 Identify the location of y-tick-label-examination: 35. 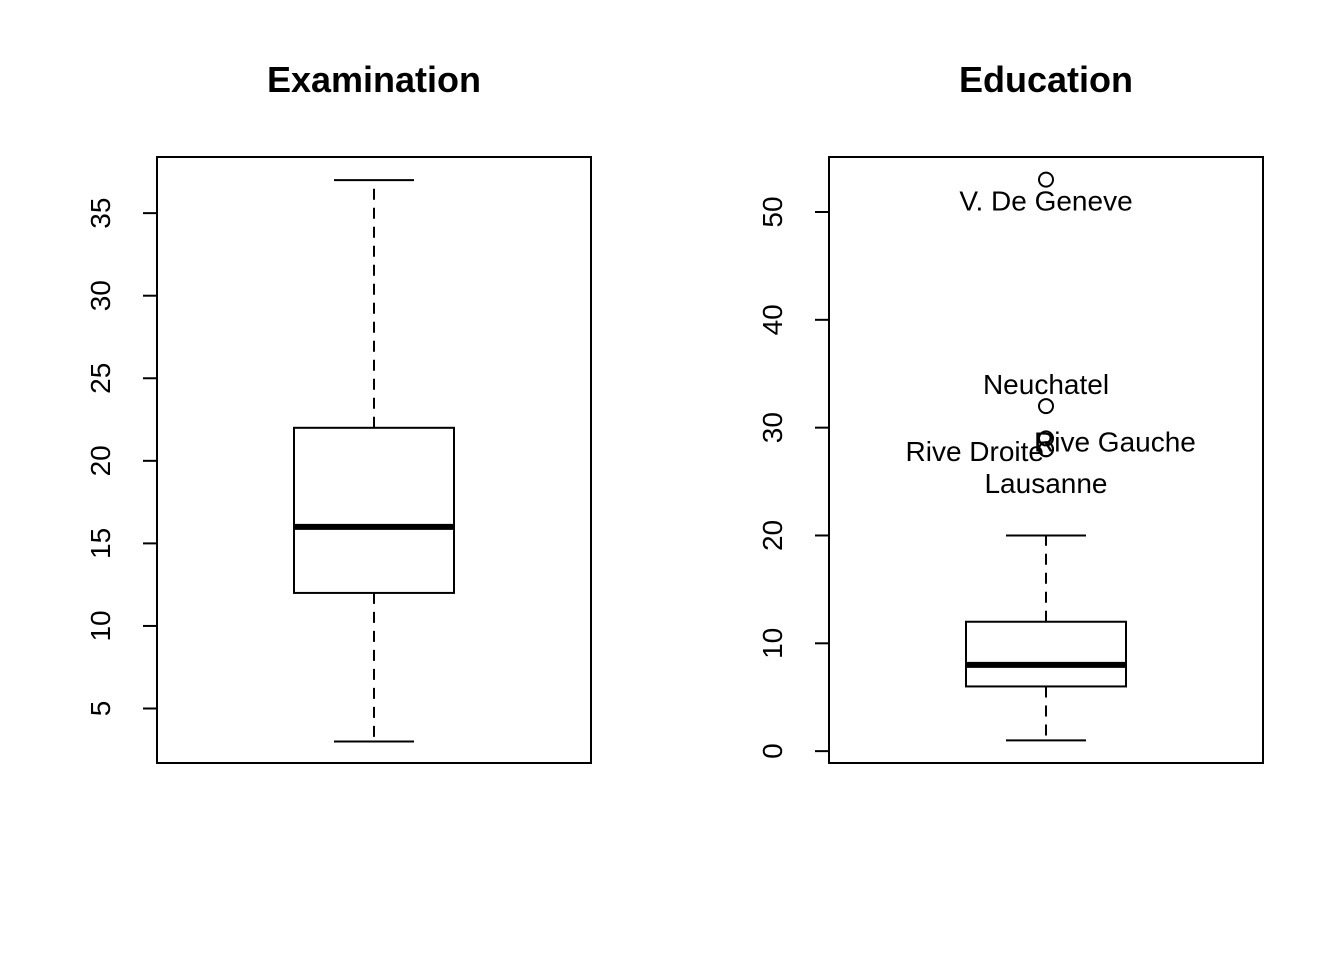
(100, 213).